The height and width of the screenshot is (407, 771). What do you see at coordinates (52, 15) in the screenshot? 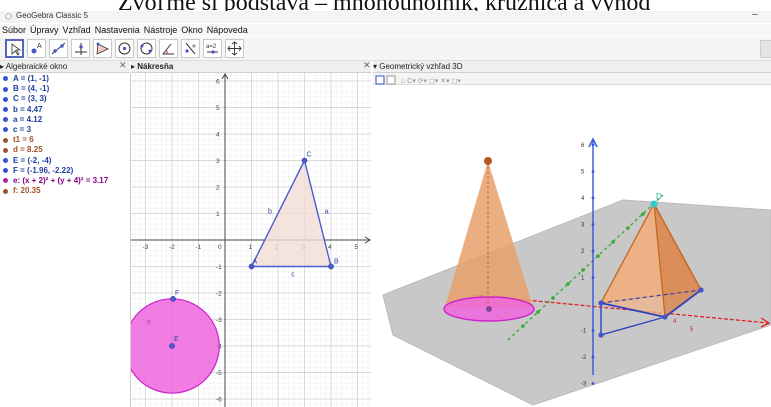
I see `app-title: GeoGebra Classic 5` at bounding box center [52, 15].